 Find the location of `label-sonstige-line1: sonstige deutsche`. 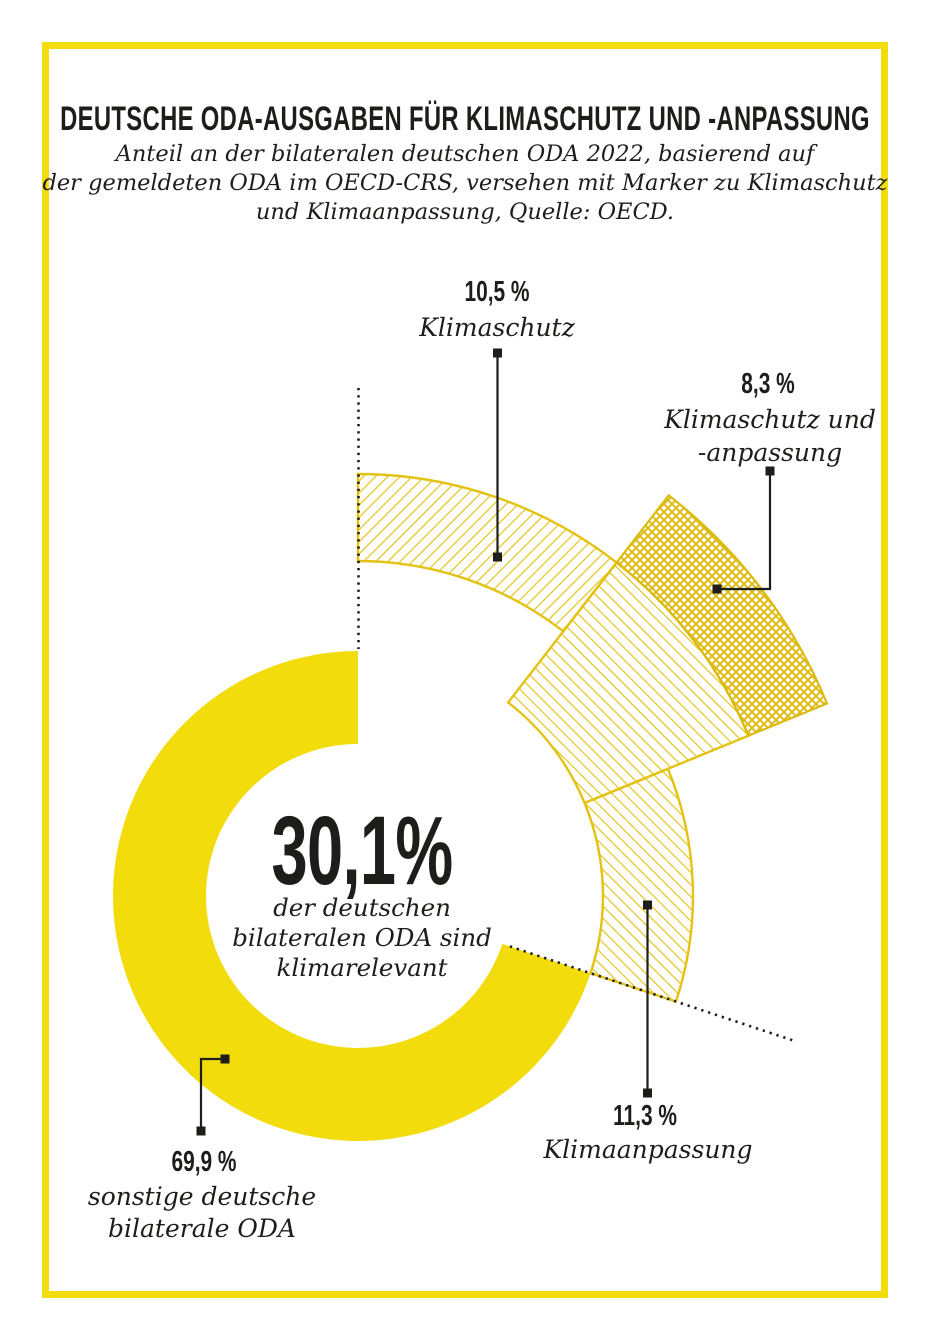

label-sonstige-line1: sonstige deutsche is located at coordinates (202, 1196).